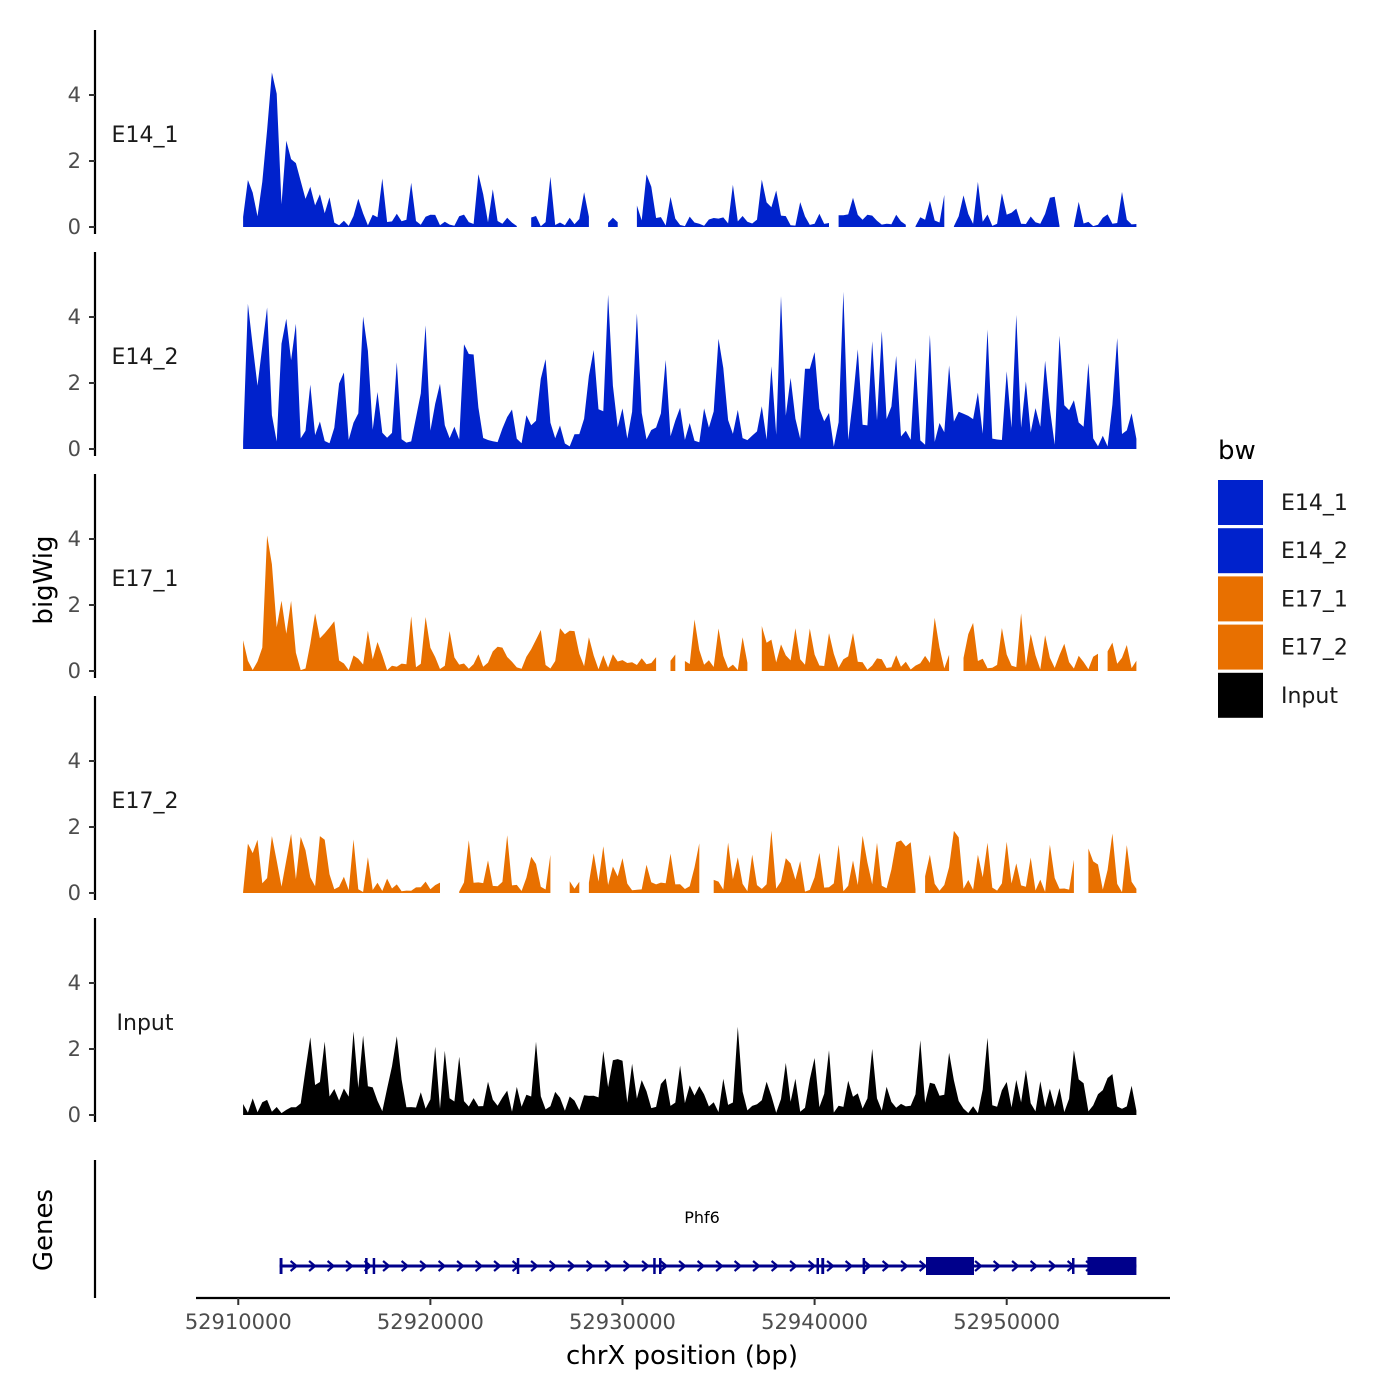 The image size is (1400, 1400). What do you see at coordinates (690, 1070) in the screenshot?
I see `signal-area-Input` at bounding box center [690, 1070].